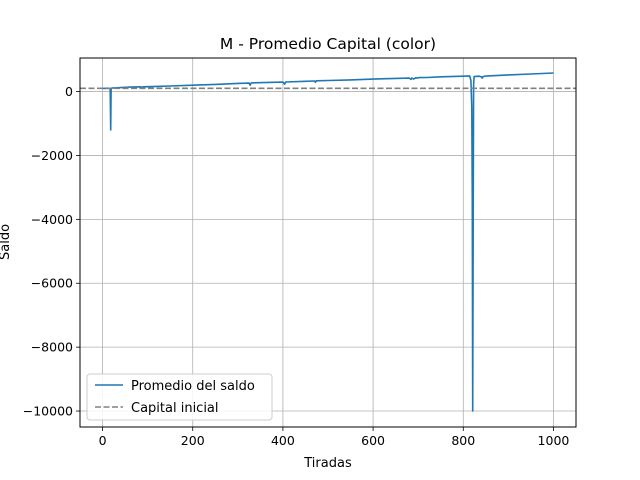 This screenshot has width=640, height=480. What do you see at coordinates (52, 347) in the screenshot?
I see `y-tick-label: −8000` at bounding box center [52, 347].